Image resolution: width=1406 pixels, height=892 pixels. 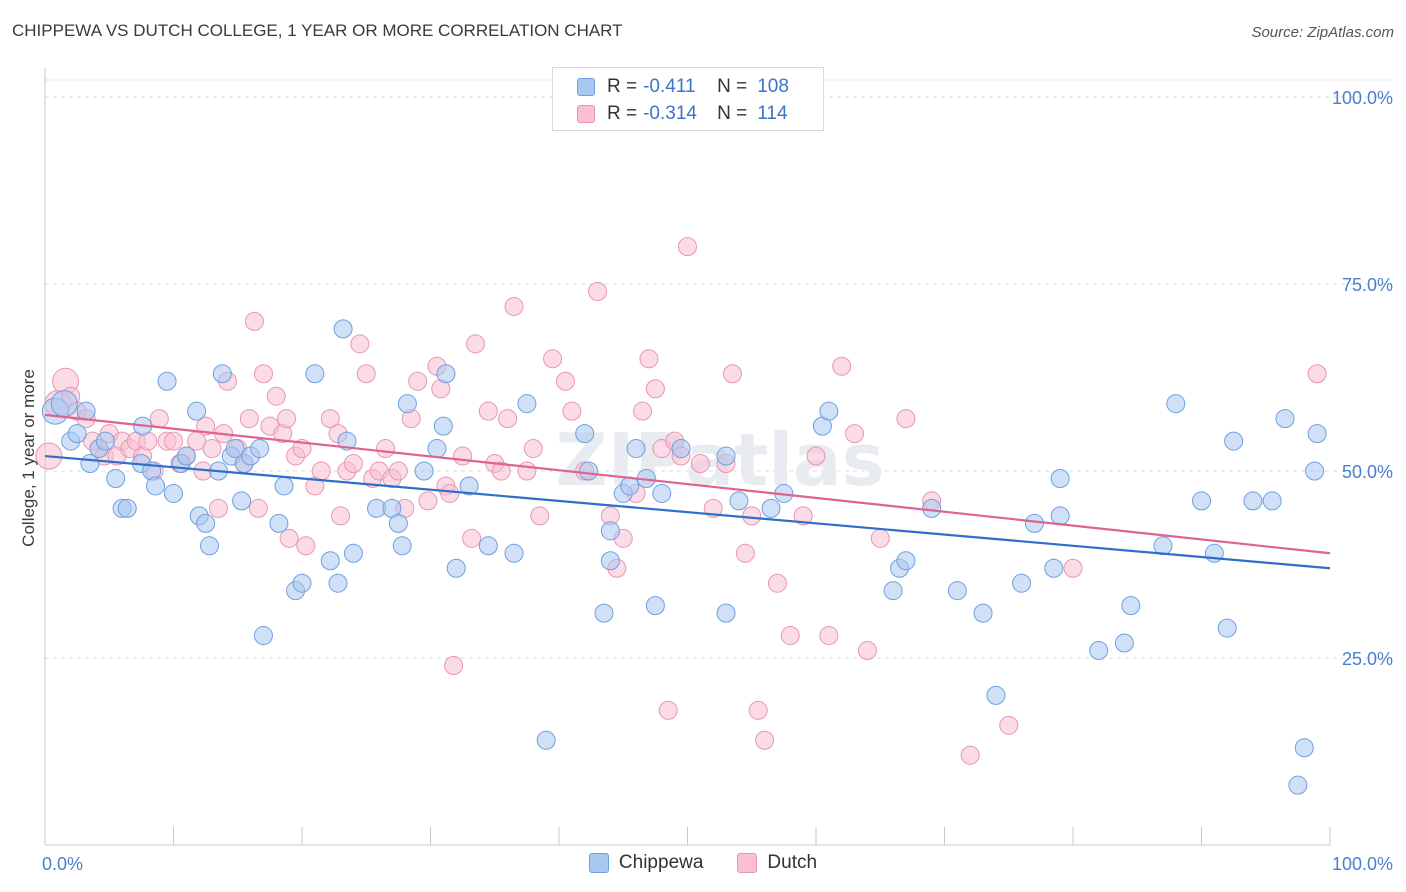 I want to click on chippewa-trend-line, so click(x=687, y=512).